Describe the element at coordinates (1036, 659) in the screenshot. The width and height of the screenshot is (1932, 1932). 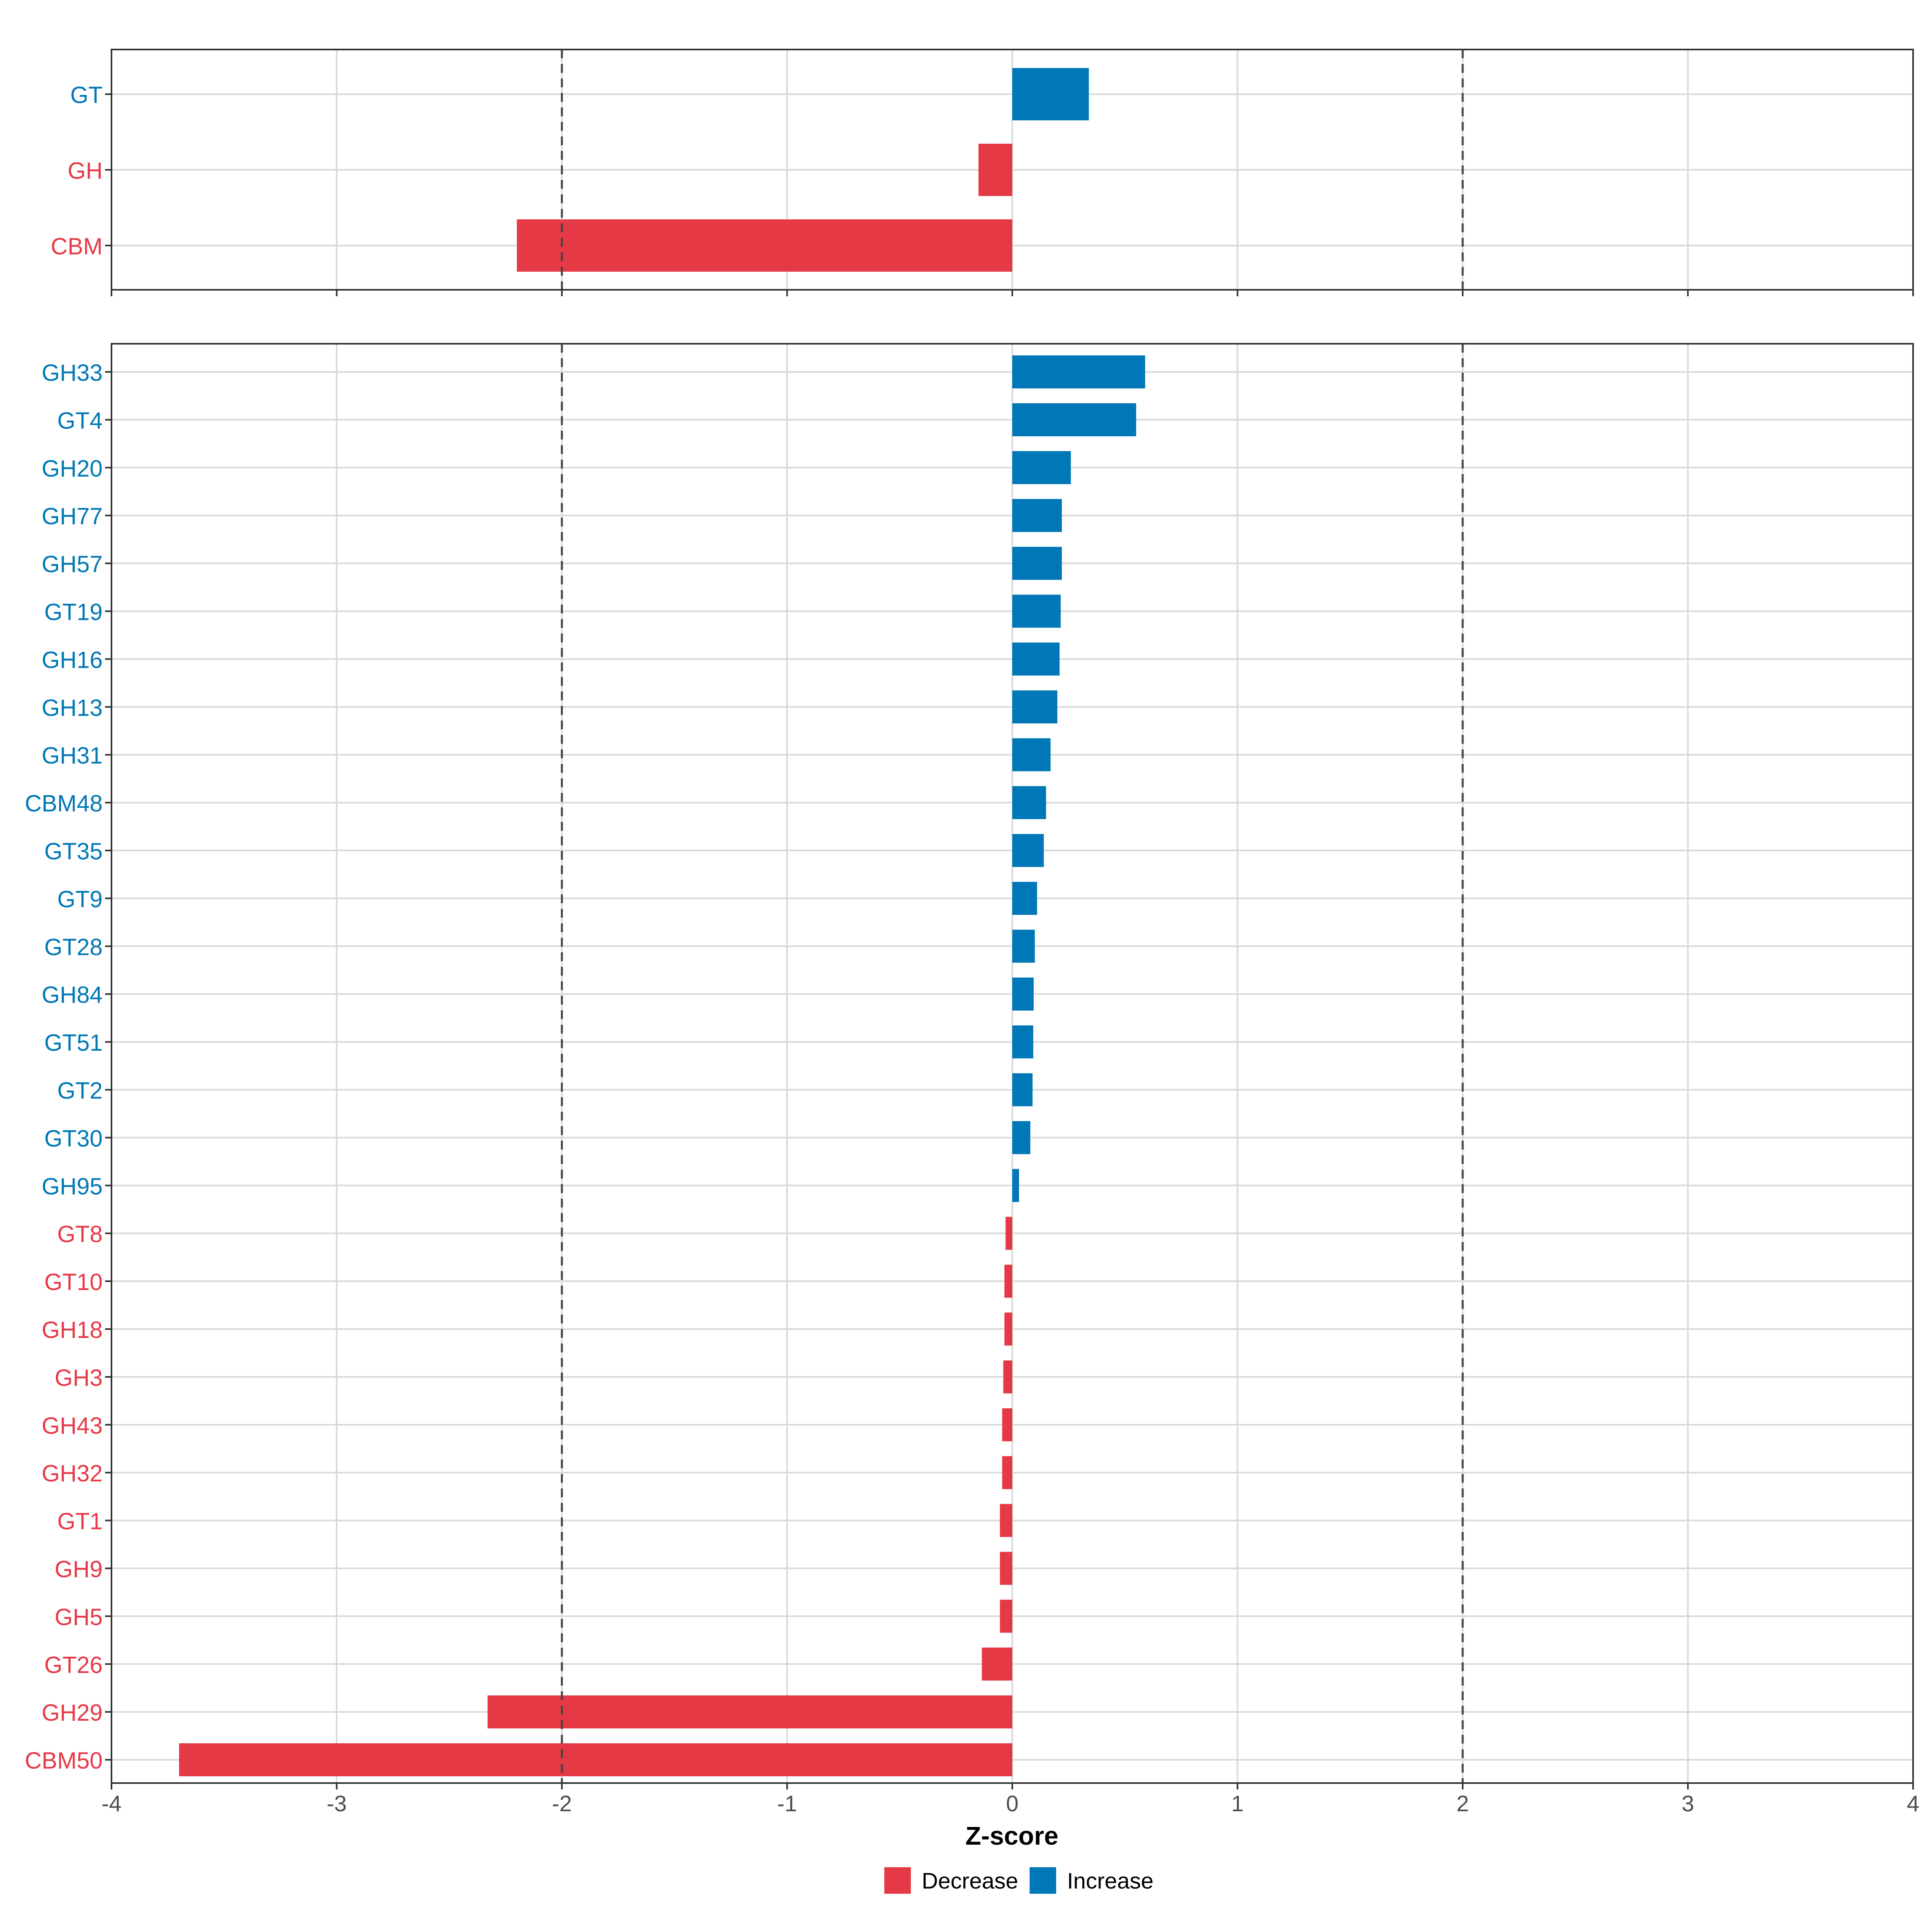
I see `bar-gh16` at that location.